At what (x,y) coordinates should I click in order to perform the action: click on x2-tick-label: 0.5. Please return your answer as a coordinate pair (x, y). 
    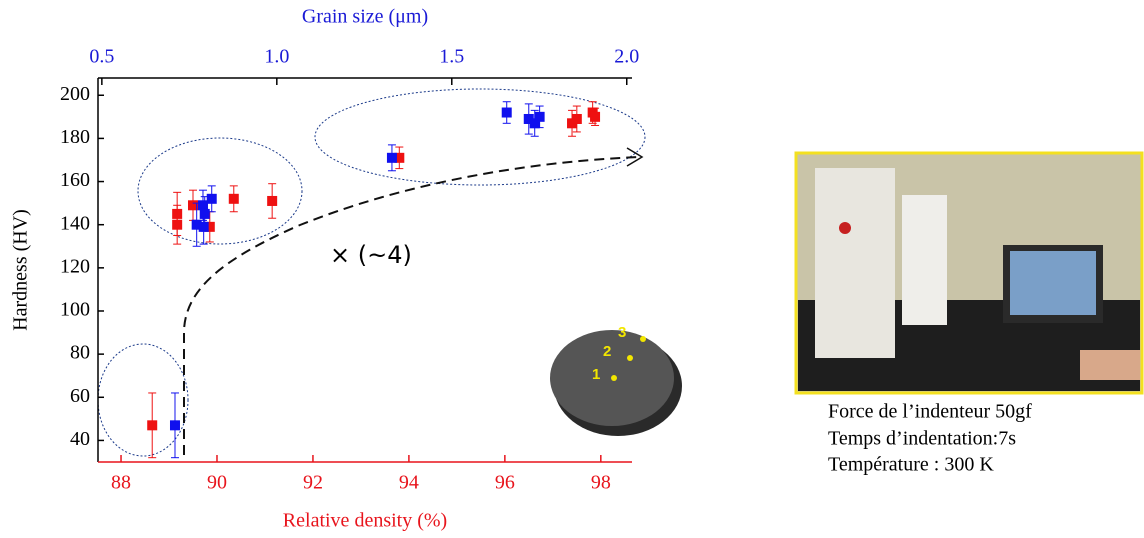
    Looking at the image, I should click on (101, 57).